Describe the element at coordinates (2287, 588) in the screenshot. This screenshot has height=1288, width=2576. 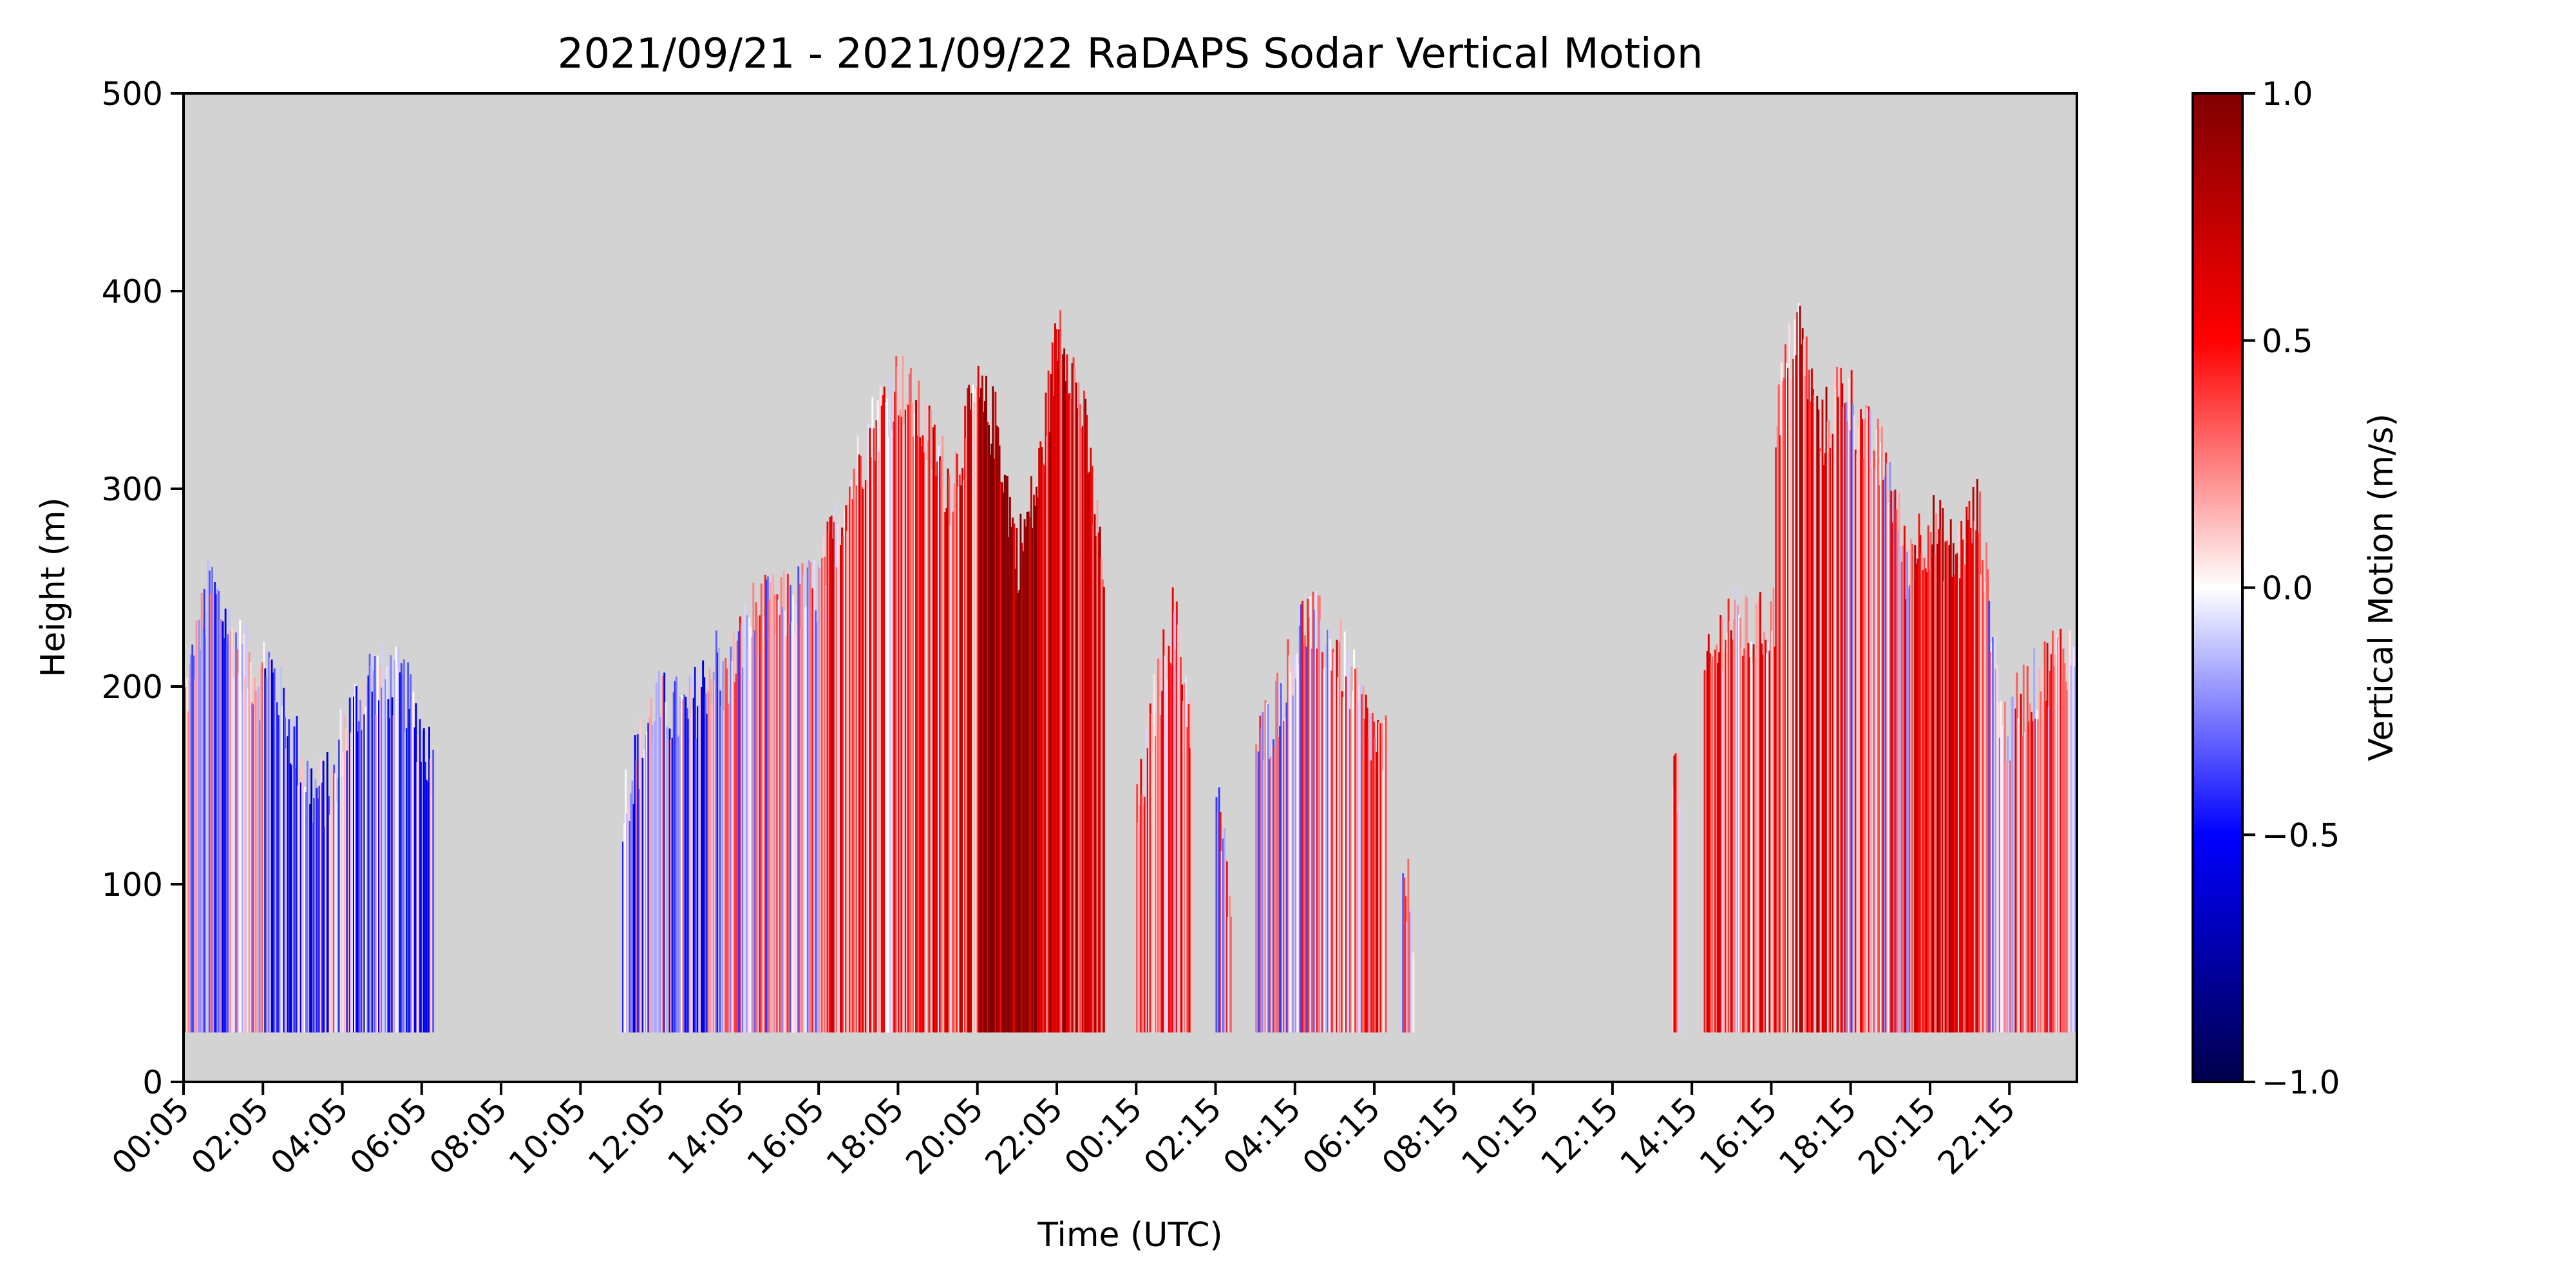
I see `colorbar-tick-label: 0.0` at that location.